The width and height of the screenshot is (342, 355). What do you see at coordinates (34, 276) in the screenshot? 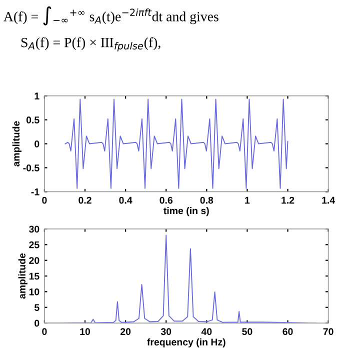
I see `y-tick-label: 15` at bounding box center [34, 276].